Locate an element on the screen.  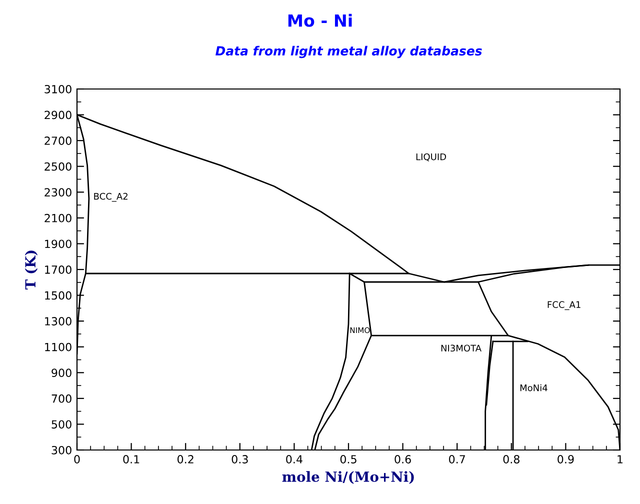
annotation: BCC_A2 is located at coordinates (111, 197).